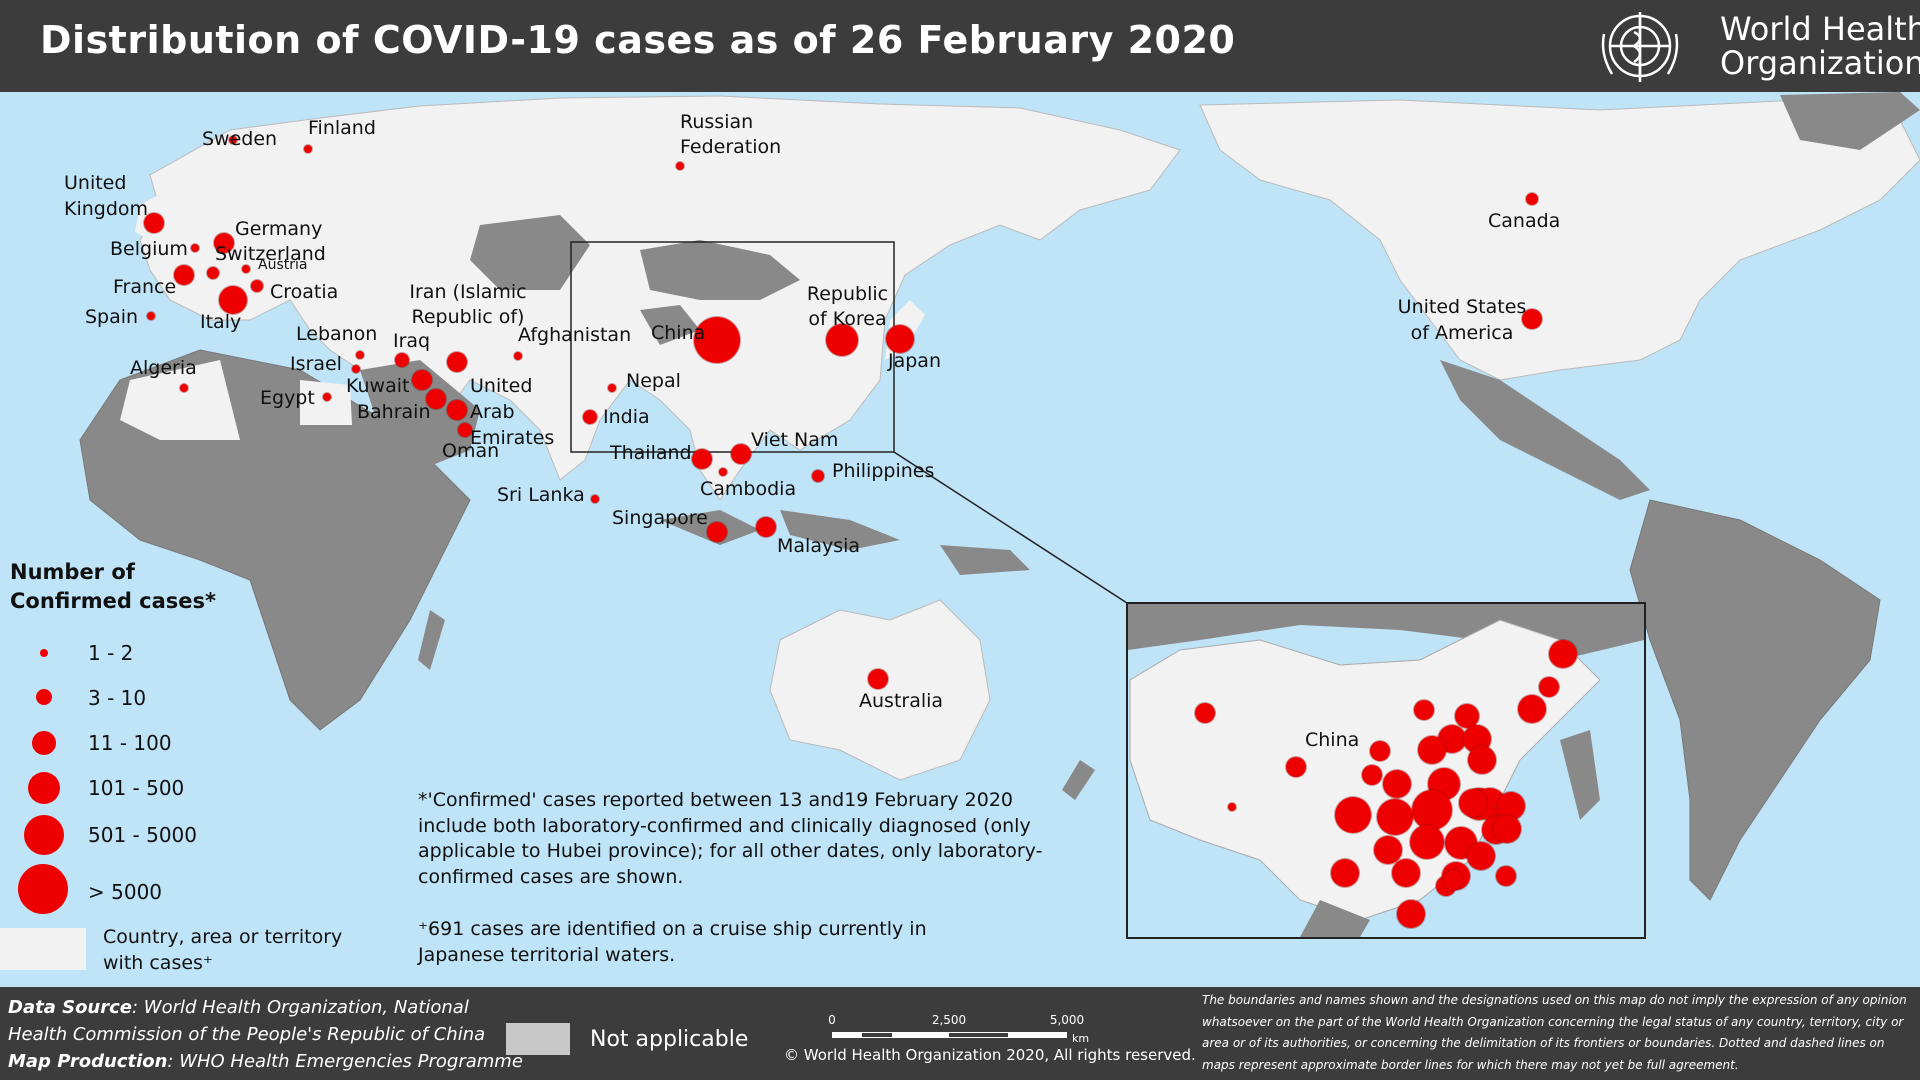  What do you see at coordinates (1462, 320) in the screenshot?
I see `label-united-states: United States of America` at bounding box center [1462, 320].